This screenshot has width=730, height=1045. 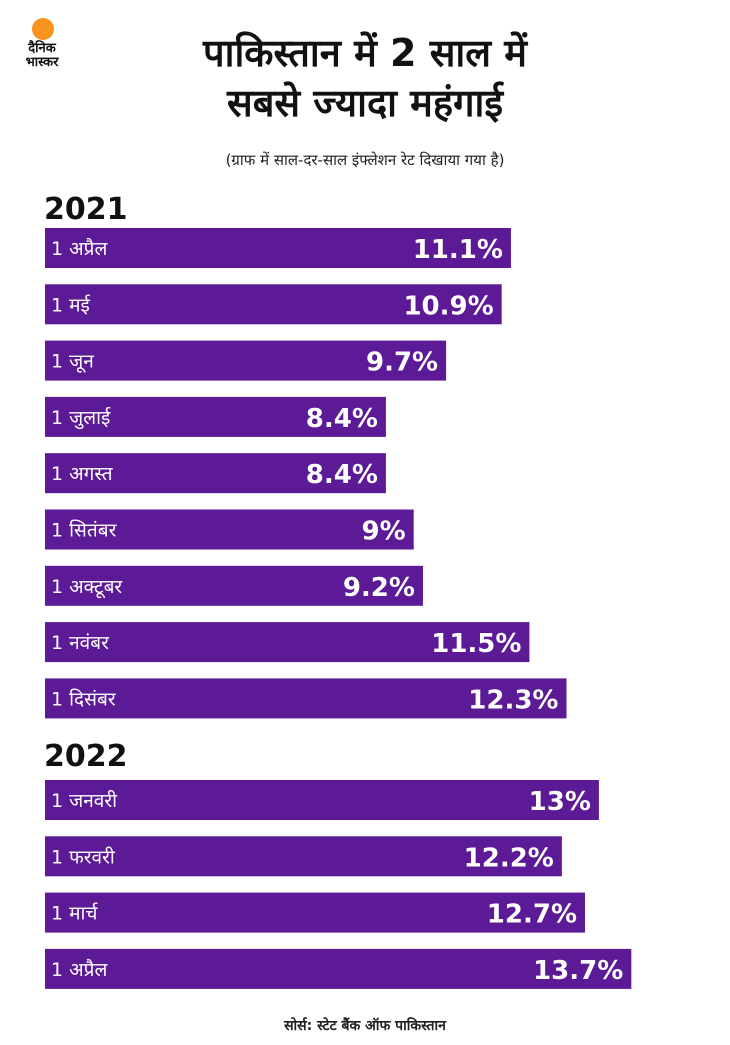 What do you see at coordinates (365, 1026) in the screenshot?
I see `source-note: सोर्स: स्टेट बैंक ऑफ पाकिस्तान` at bounding box center [365, 1026].